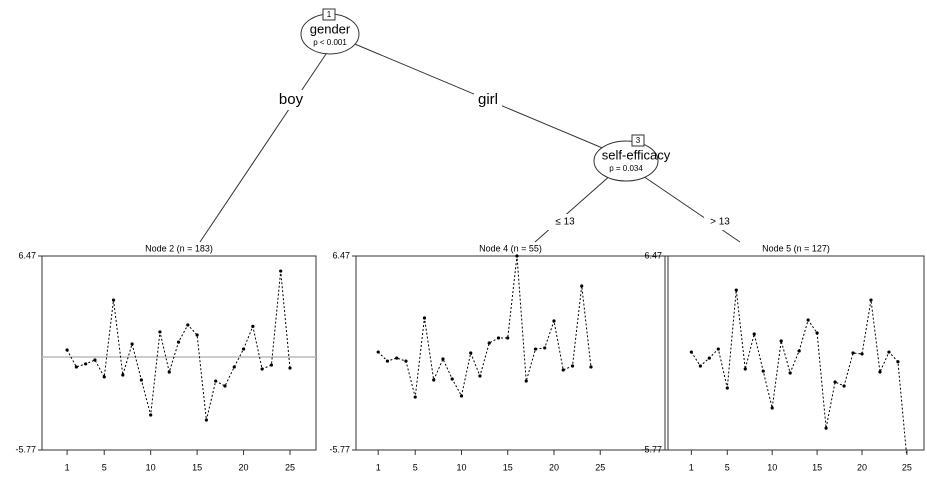 The width and height of the screenshot is (927, 477). I want to click on node-label: gender, so click(330, 28).